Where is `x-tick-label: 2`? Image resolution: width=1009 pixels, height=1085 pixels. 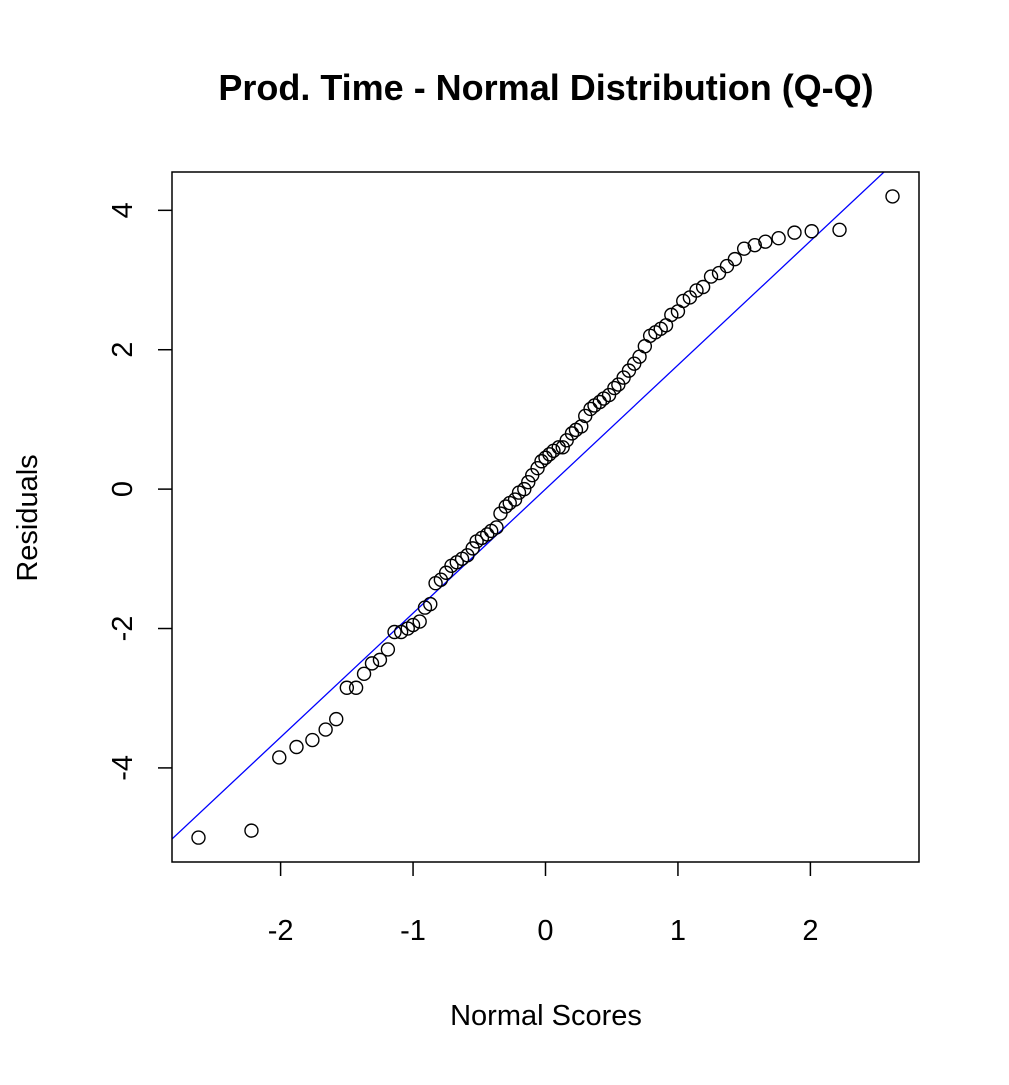 x-tick-label: 2 is located at coordinates (810, 931).